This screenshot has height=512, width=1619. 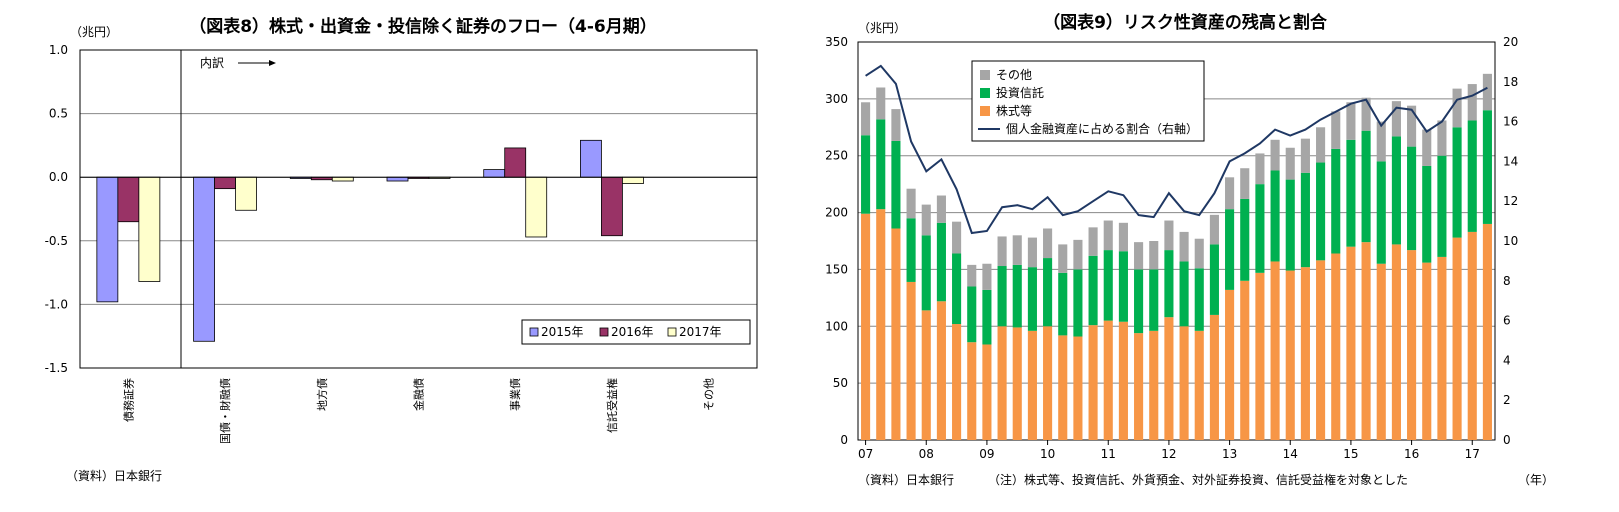 What do you see at coordinates (1507, 440) in the screenshot?
I see `chart9-y2-tick: 0` at bounding box center [1507, 440].